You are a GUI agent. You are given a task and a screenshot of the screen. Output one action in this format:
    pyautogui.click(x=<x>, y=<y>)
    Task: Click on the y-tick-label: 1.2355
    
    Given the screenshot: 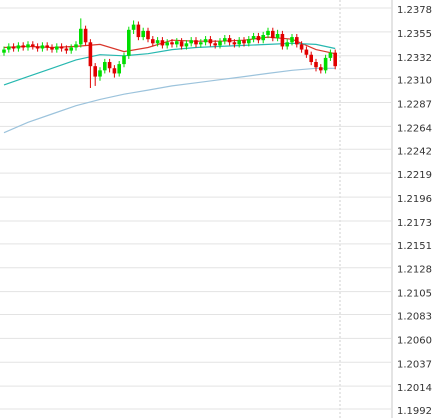 What is the action you would take?
    pyautogui.click(x=414, y=34)
    